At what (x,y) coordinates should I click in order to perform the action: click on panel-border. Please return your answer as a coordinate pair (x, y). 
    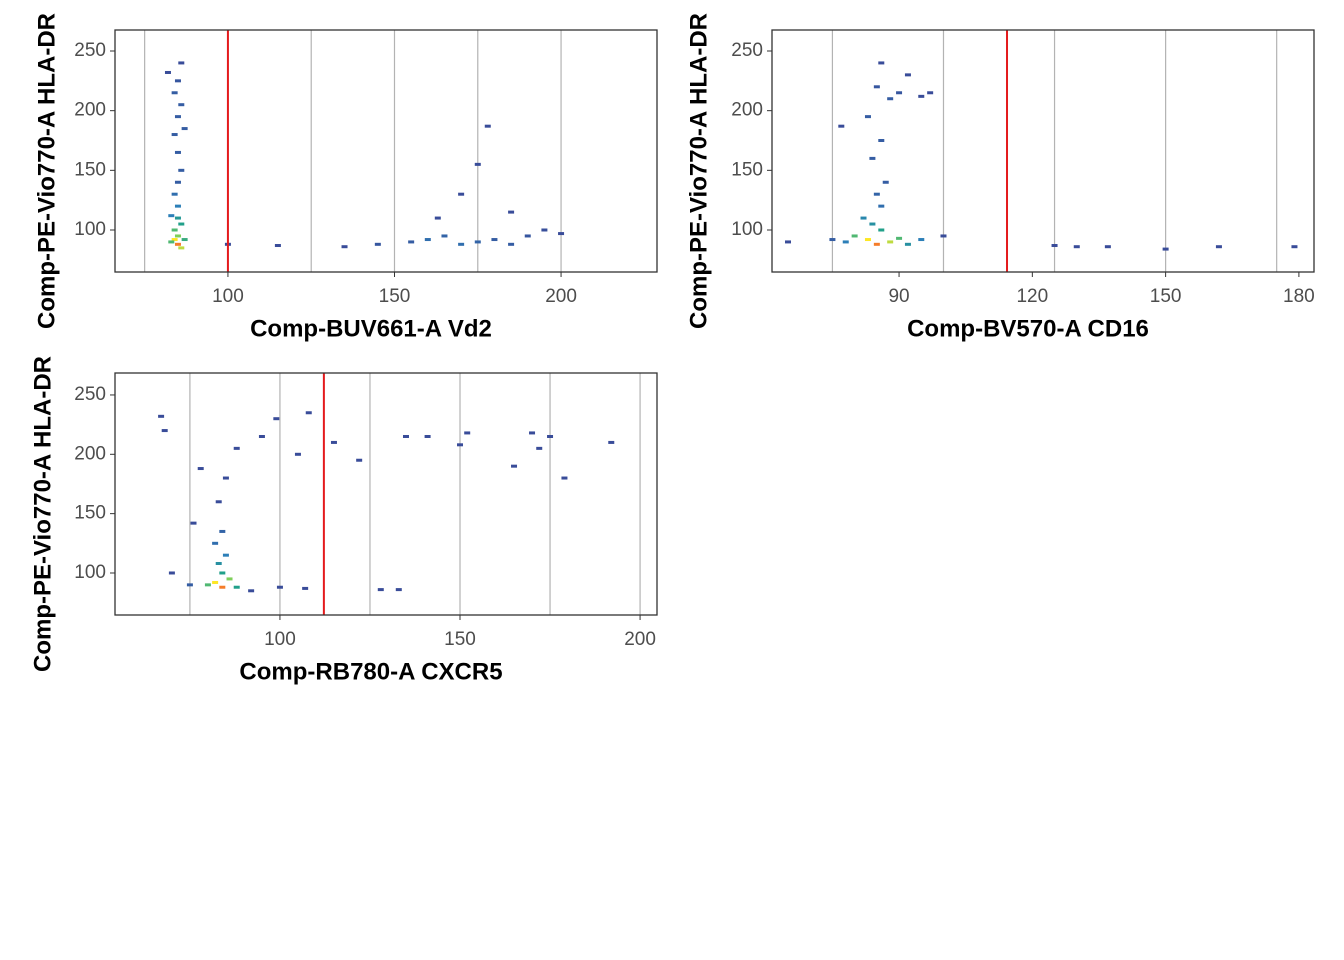
    Looking at the image, I should click on (386, 494).